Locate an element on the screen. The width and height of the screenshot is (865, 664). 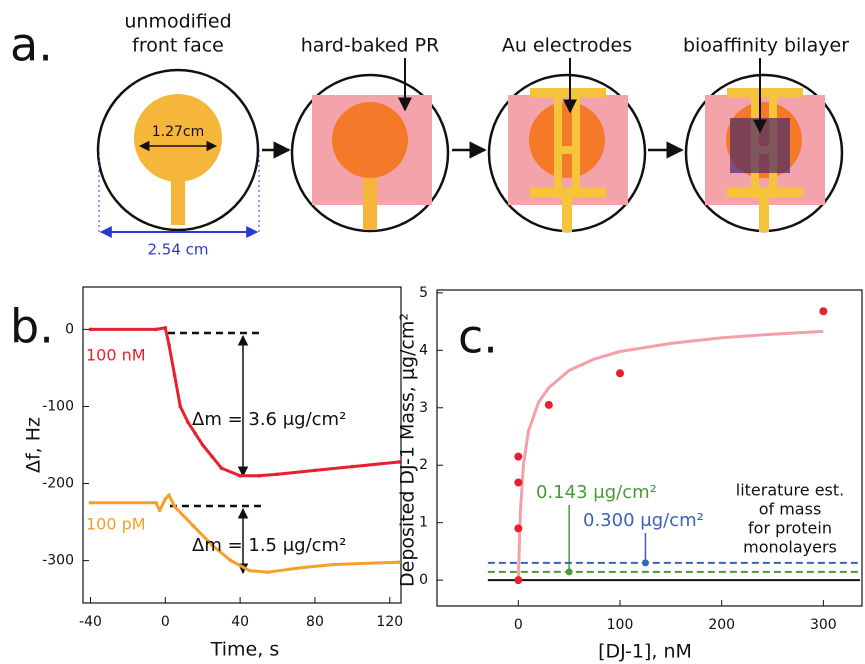
y-axis-label: Δf, Hz is located at coordinates (34, 445).